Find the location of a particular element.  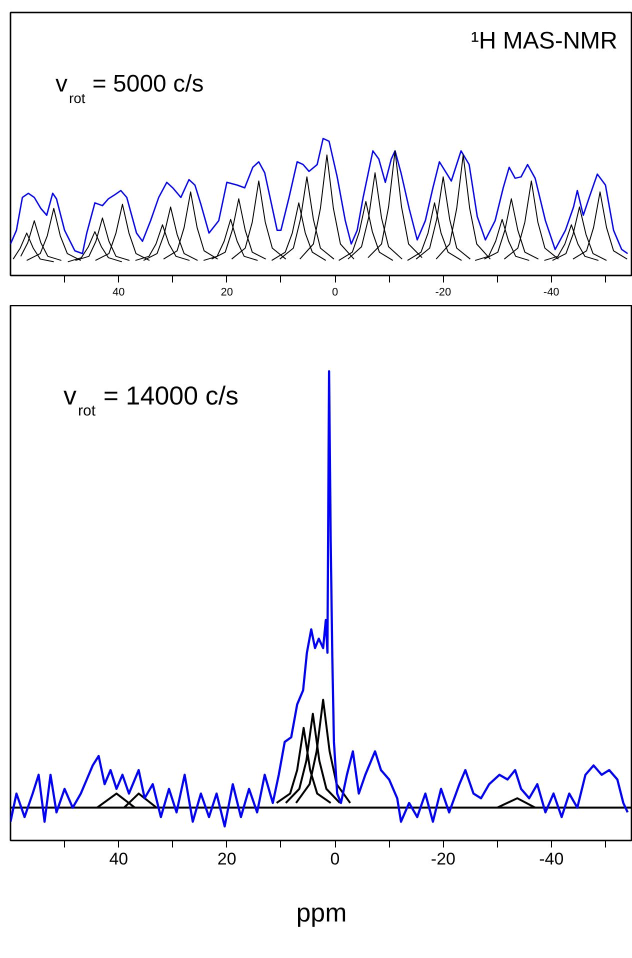

chart-title: ¹H MAS-NMR is located at coordinates (544, 41).